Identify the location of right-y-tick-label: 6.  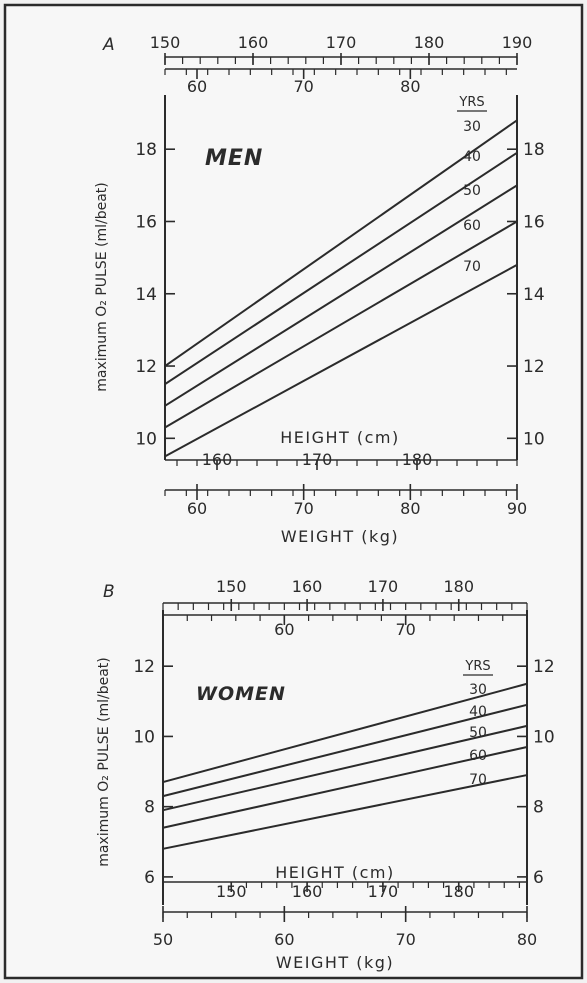
(538, 878).